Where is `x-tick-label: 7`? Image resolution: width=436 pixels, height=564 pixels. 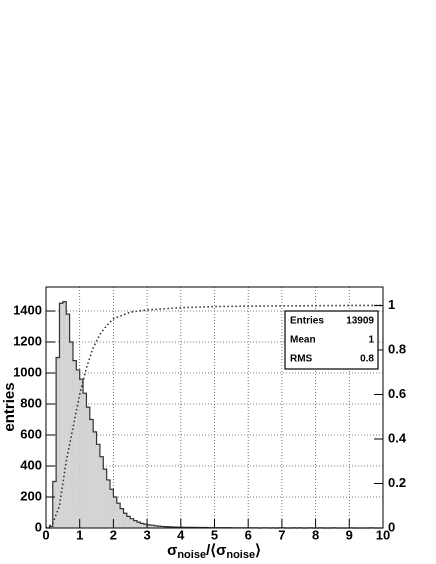
x-tick-label: 7 is located at coordinates (281, 534).